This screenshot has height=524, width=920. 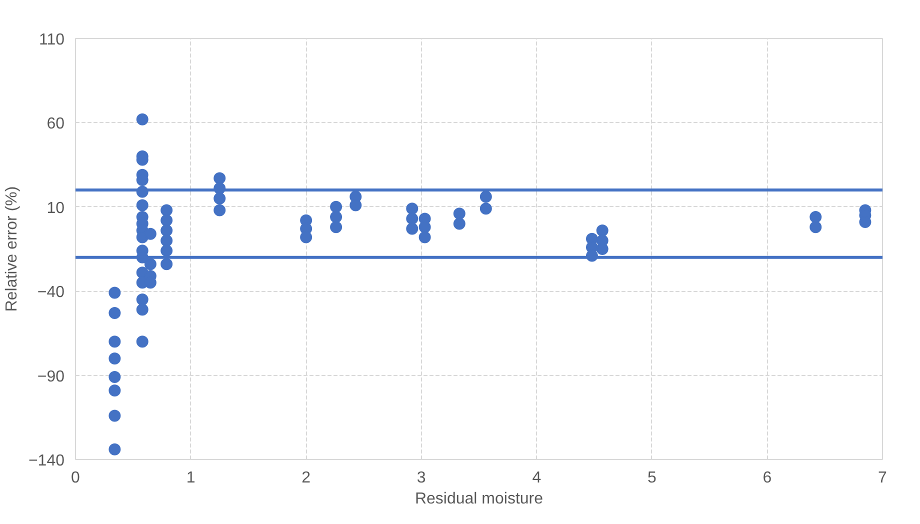 What do you see at coordinates (191, 478) in the screenshot?
I see `x-tick-label: 1` at bounding box center [191, 478].